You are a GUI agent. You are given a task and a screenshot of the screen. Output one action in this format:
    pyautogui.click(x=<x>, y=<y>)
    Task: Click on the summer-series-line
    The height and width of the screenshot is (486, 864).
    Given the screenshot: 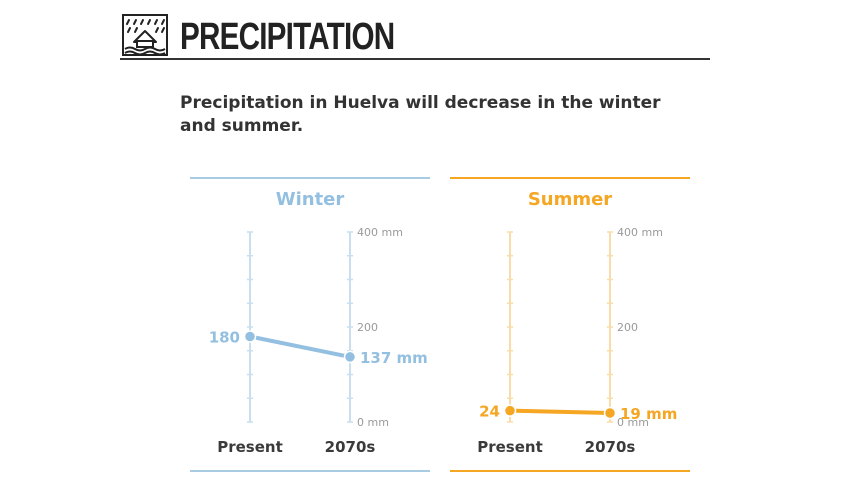 What is the action you would take?
    pyautogui.click(x=560, y=411)
    